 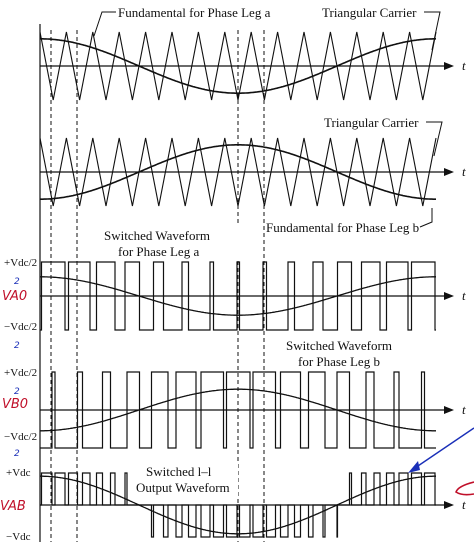 What do you see at coordinates (238, 505) in the screenshot?
I see `ll-fundamental-reference` at bounding box center [238, 505].